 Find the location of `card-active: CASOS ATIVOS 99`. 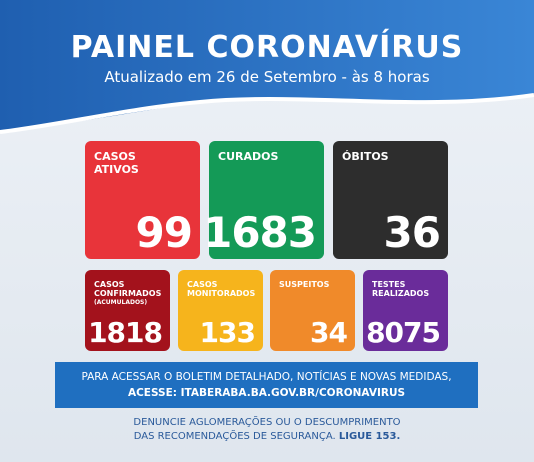

card-active: CASOS ATIVOS 99 is located at coordinates (142, 200).